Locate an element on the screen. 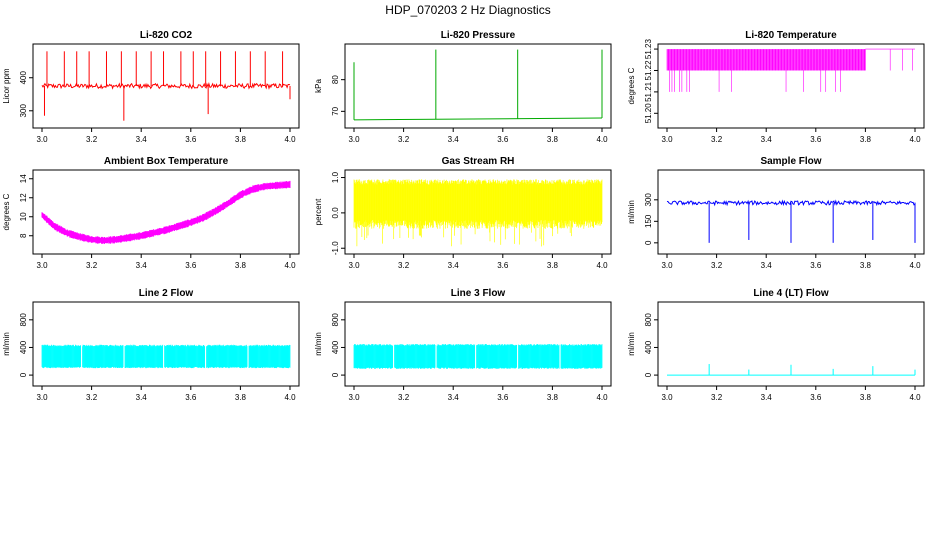 Image resolution: width=936 pixels, height=540 pixels. y-tick-label: 8 is located at coordinates (23, 235).